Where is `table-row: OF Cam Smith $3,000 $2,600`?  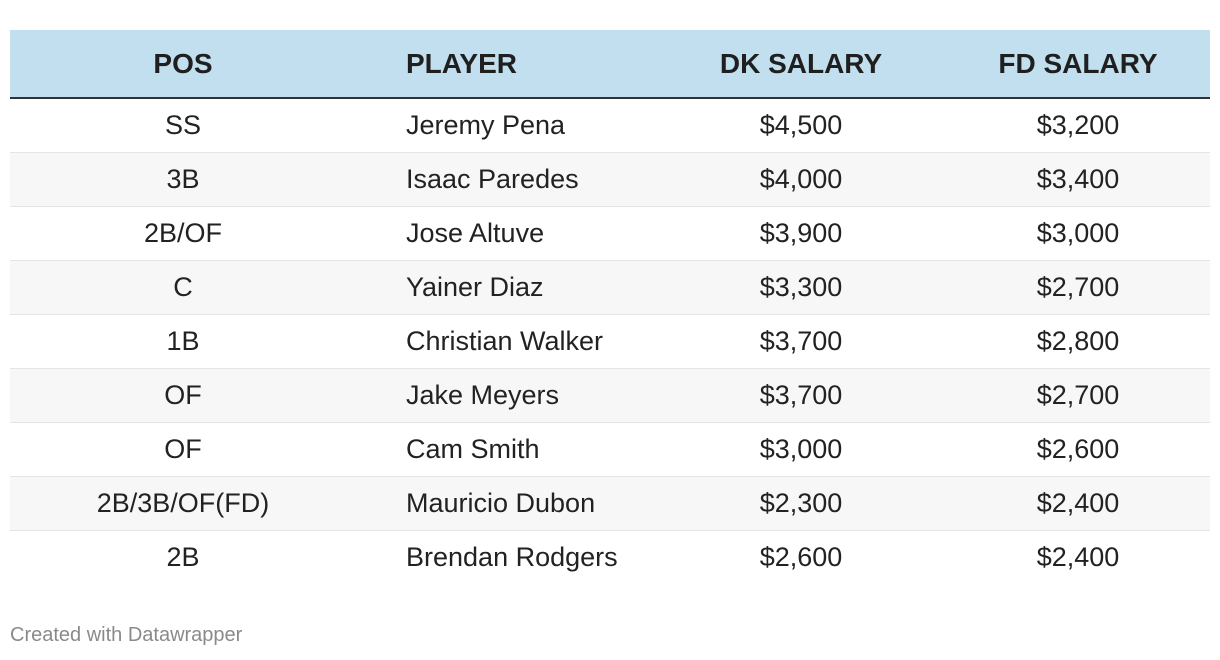 table-row: OF Cam Smith $3,000 $2,600 is located at coordinates (610, 449).